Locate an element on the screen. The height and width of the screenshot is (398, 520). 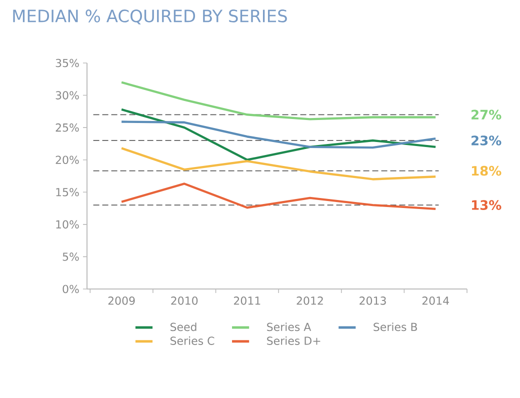
ref-line-label: 23% is located at coordinates (487, 141).